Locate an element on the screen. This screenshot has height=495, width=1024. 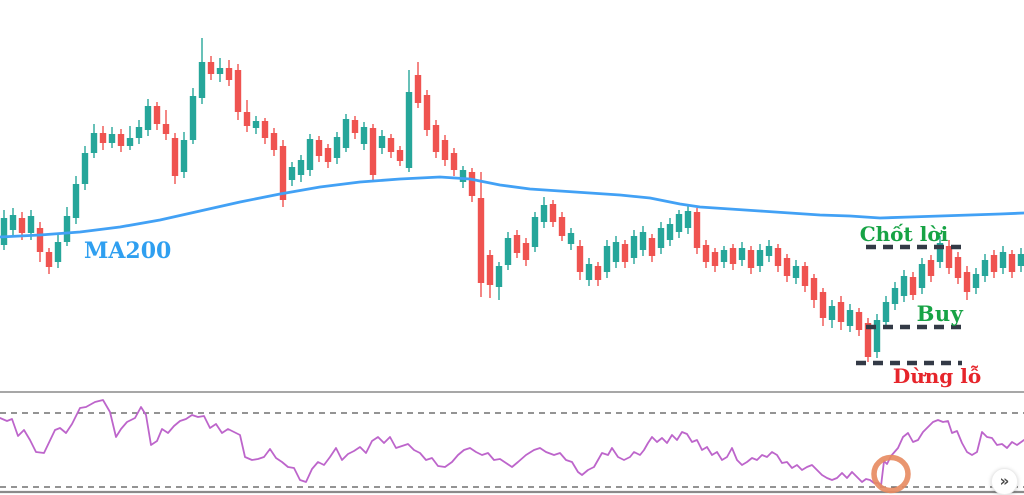
signal-highlight-circle is located at coordinates (891, 474).